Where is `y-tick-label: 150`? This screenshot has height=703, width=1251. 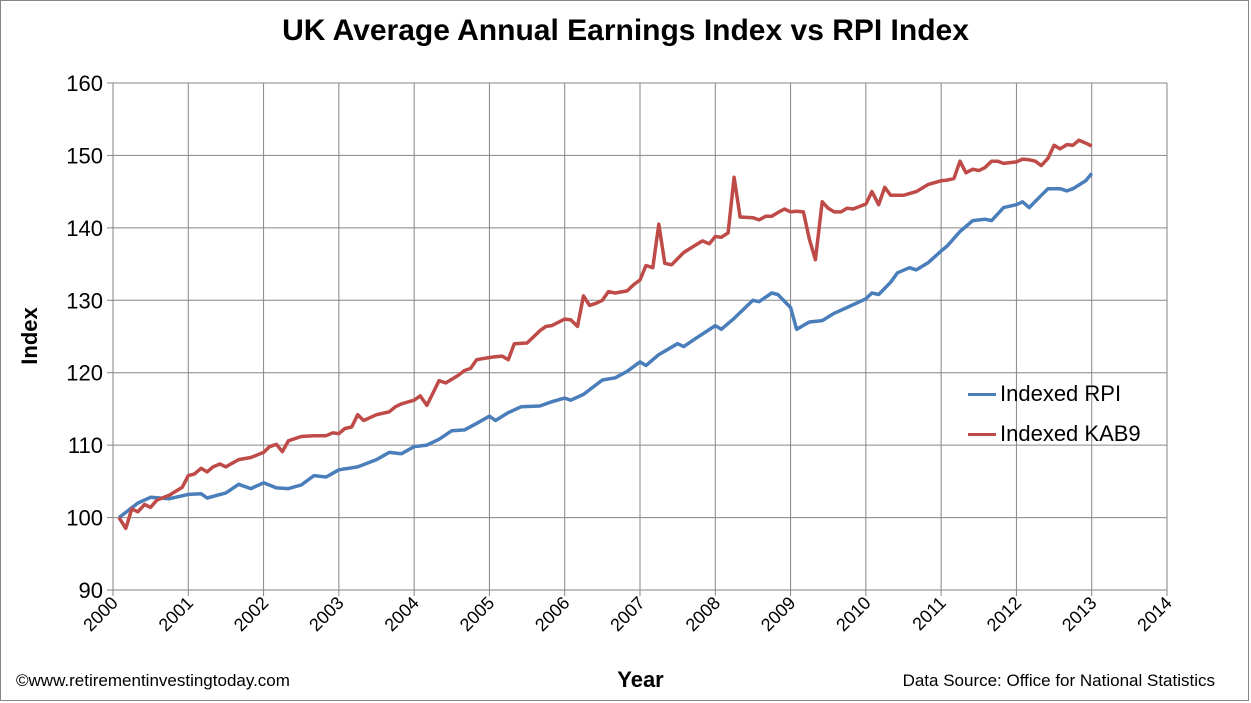 y-tick-label: 150 is located at coordinates (84, 155).